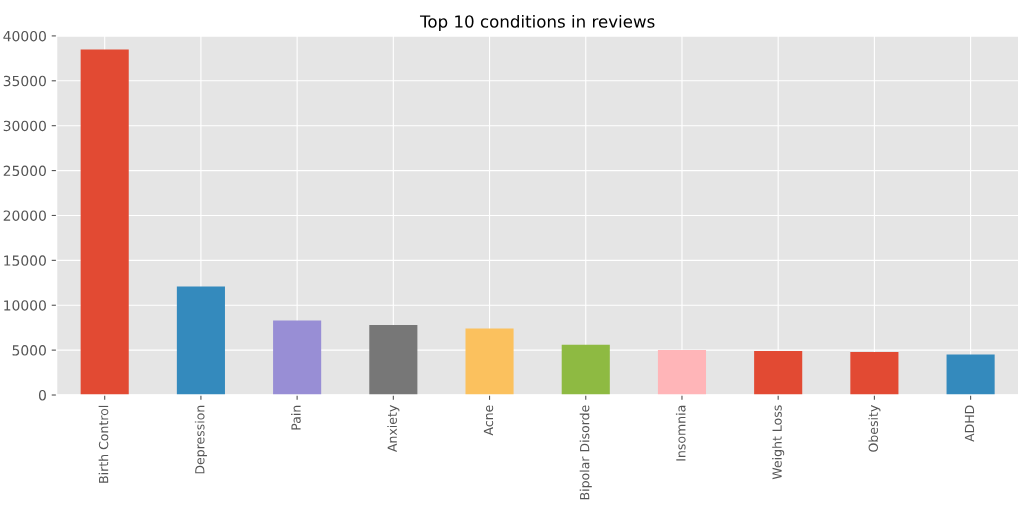  Describe the element at coordinates (25, 260) in the screenshot. I see `y-tick-label: 15000` at that location.